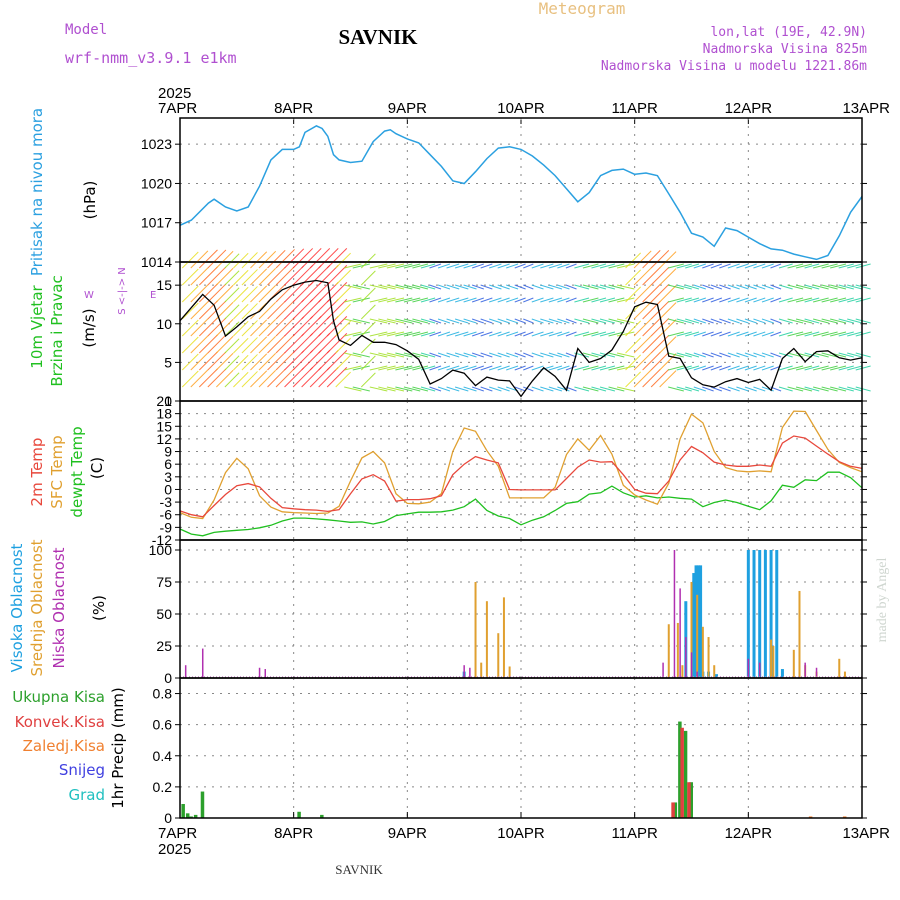 The width and height of the screenshot is (900, 900). Describe the element at coordinates (359, 869) in the screenshot. I see `footer-station: SAVNIK` at that location.